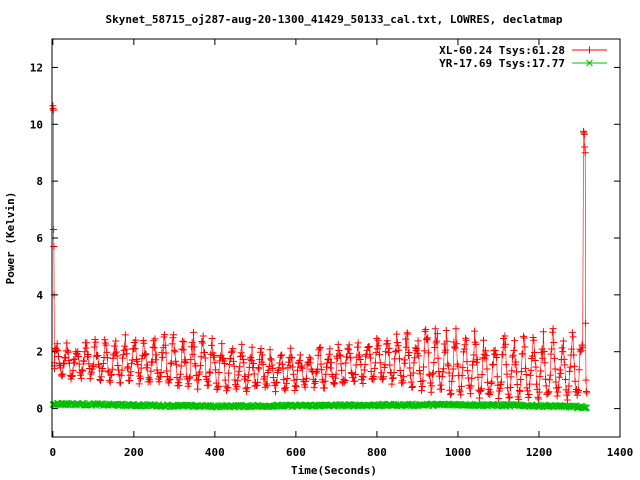  What do you see at coordinates (36, 124) in the screenshot?
I see `y-tick-label: 10` at bounding box center [36, 124].